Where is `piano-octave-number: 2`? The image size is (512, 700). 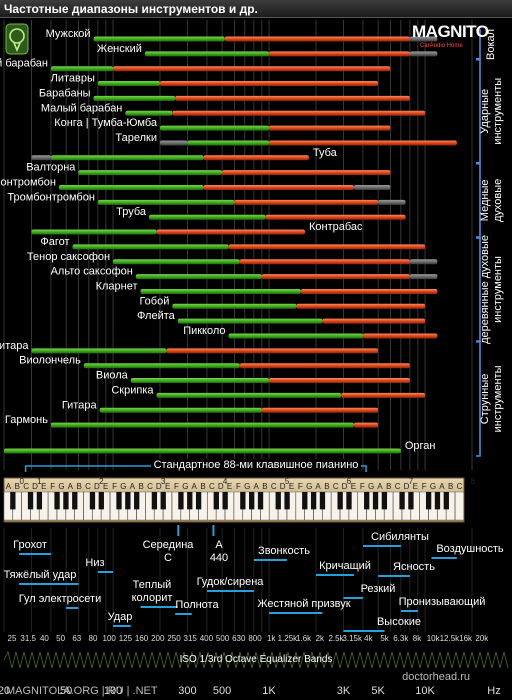 piano-octave-number: 2 is located at coordinates (101, 481).